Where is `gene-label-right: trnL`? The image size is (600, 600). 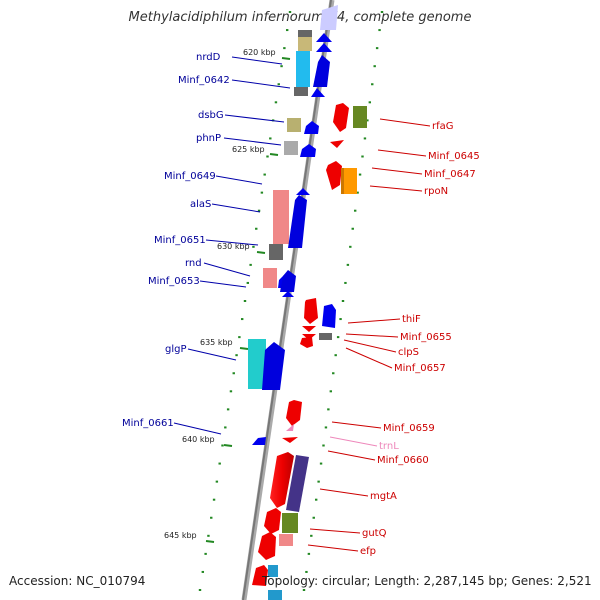 gene-label-right: trnL is located at coordinates (389, 446).